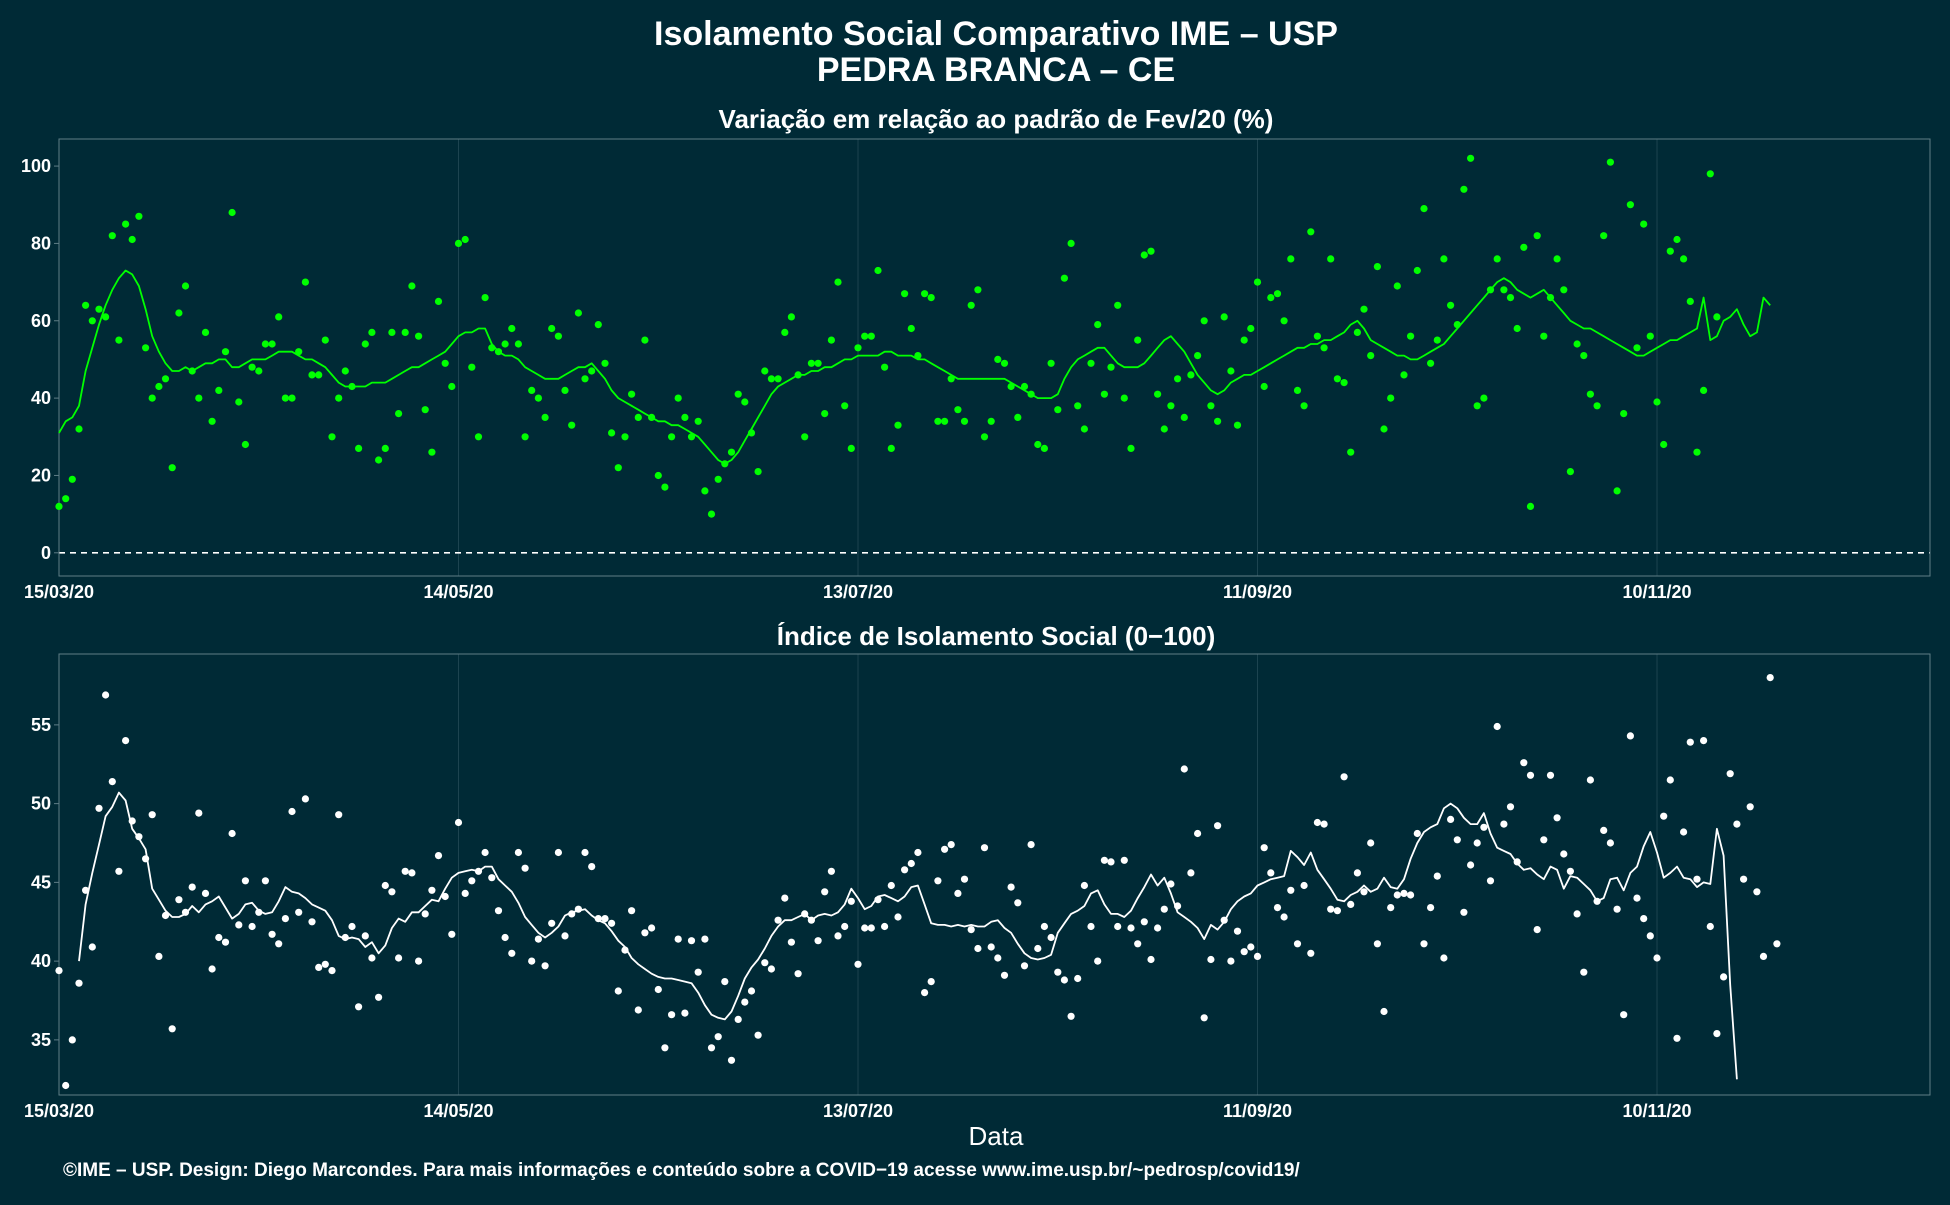  What do you see at coordinates (996, 636) in the screenshot?
I see `bottom-panel-title: Índice de Isolamento Social (0−100)` at bounding box center [996, 636].